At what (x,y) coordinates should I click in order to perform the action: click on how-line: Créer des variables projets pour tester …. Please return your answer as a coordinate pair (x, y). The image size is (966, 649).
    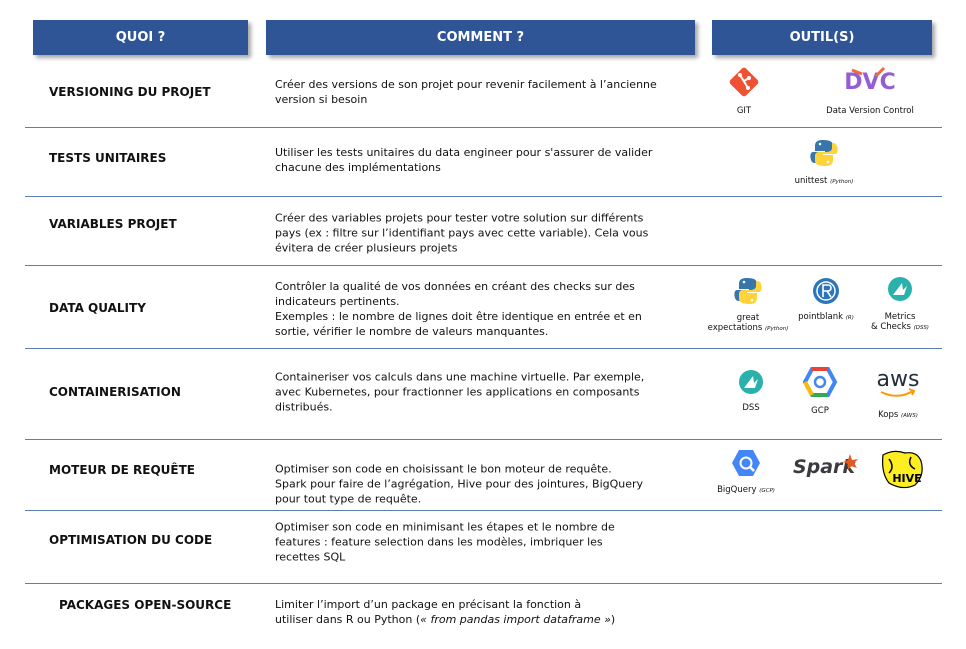
    Looking at the image, I should click on (459, 218).